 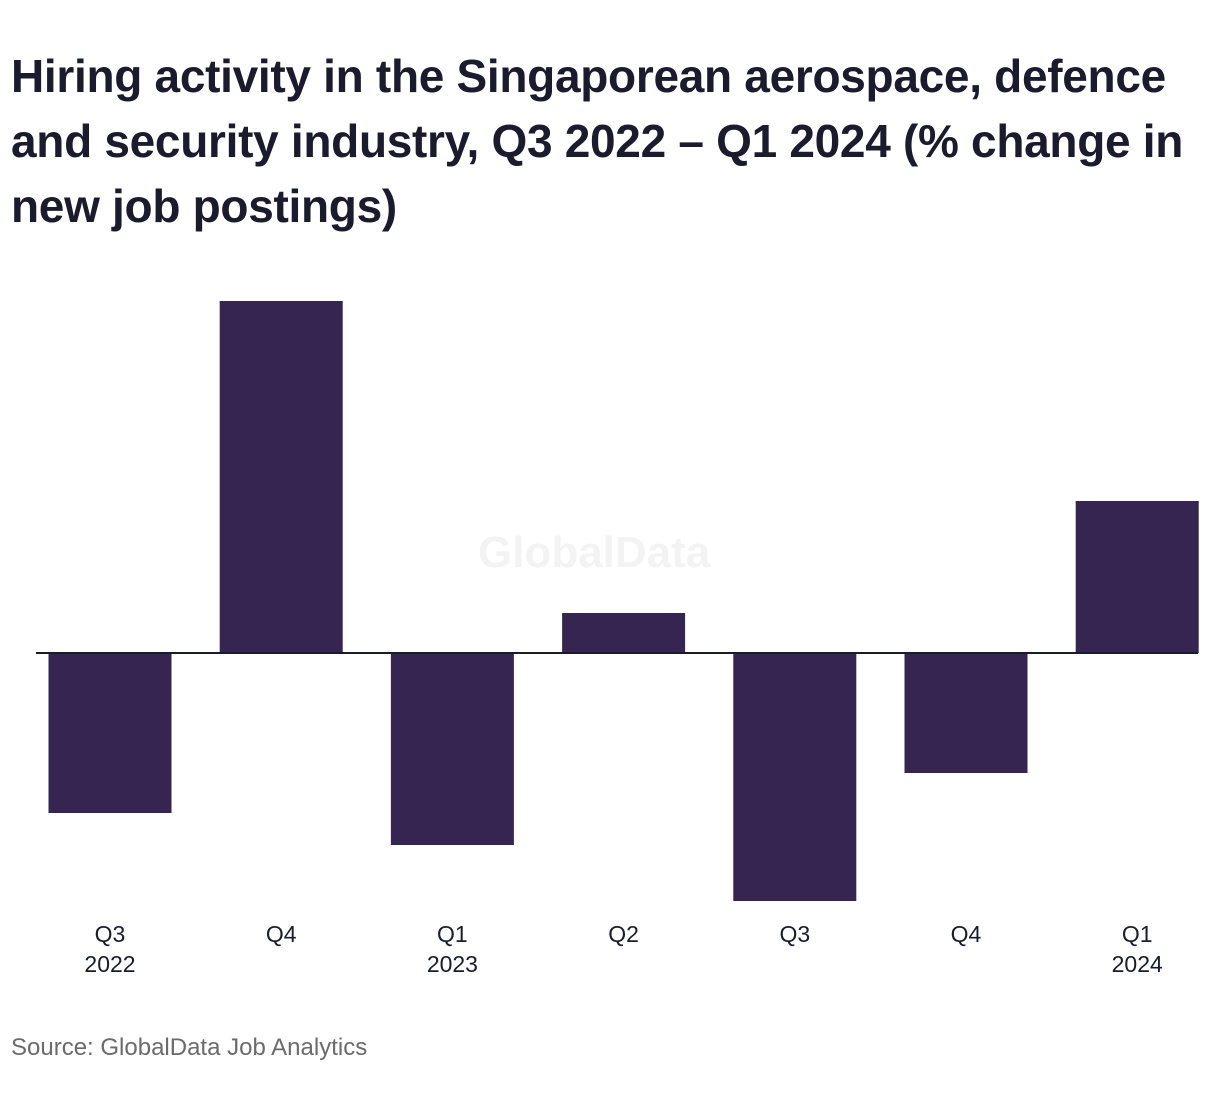 What do you see at coordinates (452, 934) in the screenshot?
I see `x-tick-quarter-2: Q1` at bounding box center [452, 934].